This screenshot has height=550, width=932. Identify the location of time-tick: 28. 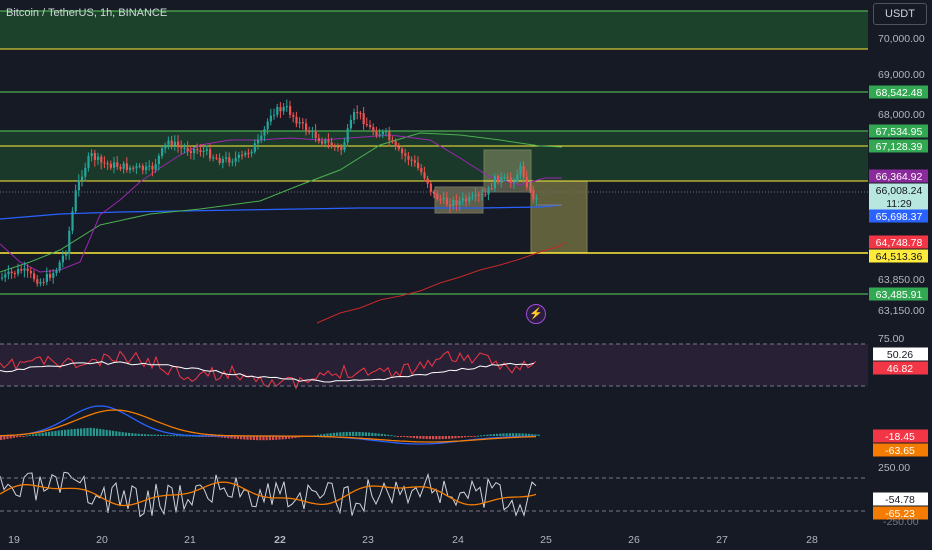
(812, 540).